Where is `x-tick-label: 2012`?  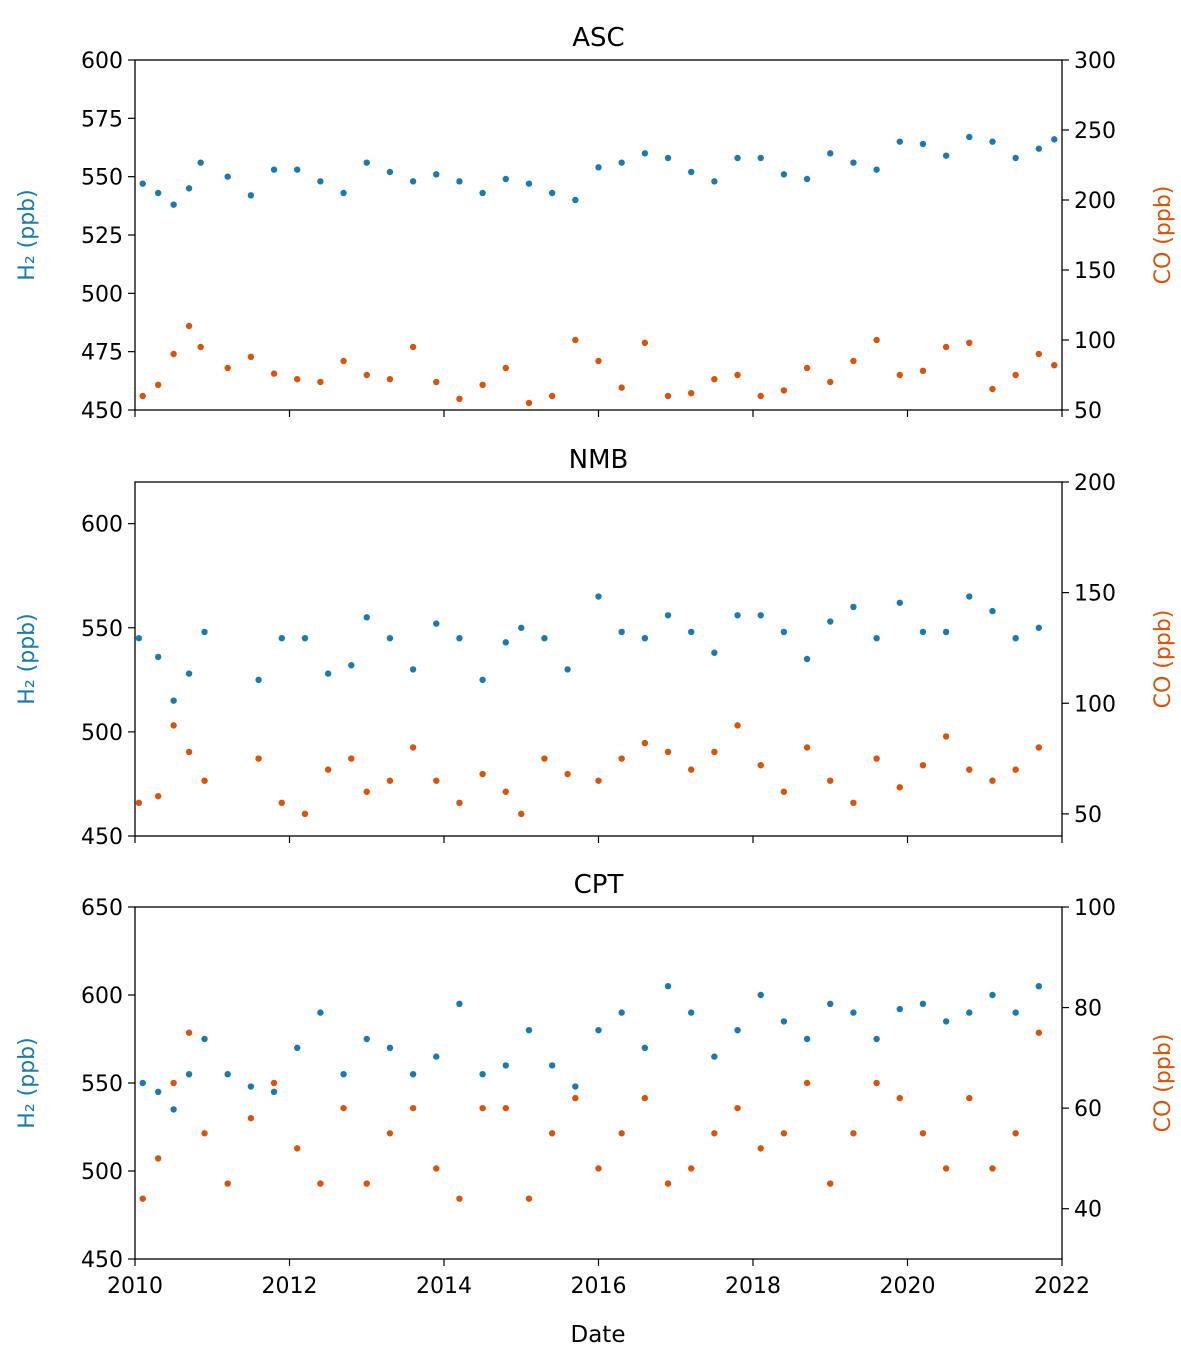 x-tick-label: 2012 is located at coordinates (290, 1286).